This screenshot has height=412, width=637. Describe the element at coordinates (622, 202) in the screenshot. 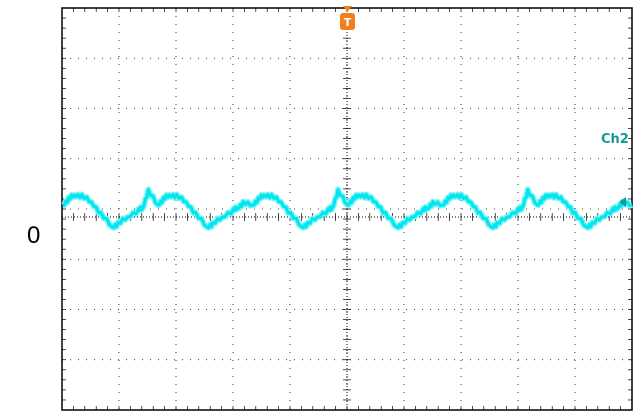

I see `channel-level-arrow-icon` at that location.